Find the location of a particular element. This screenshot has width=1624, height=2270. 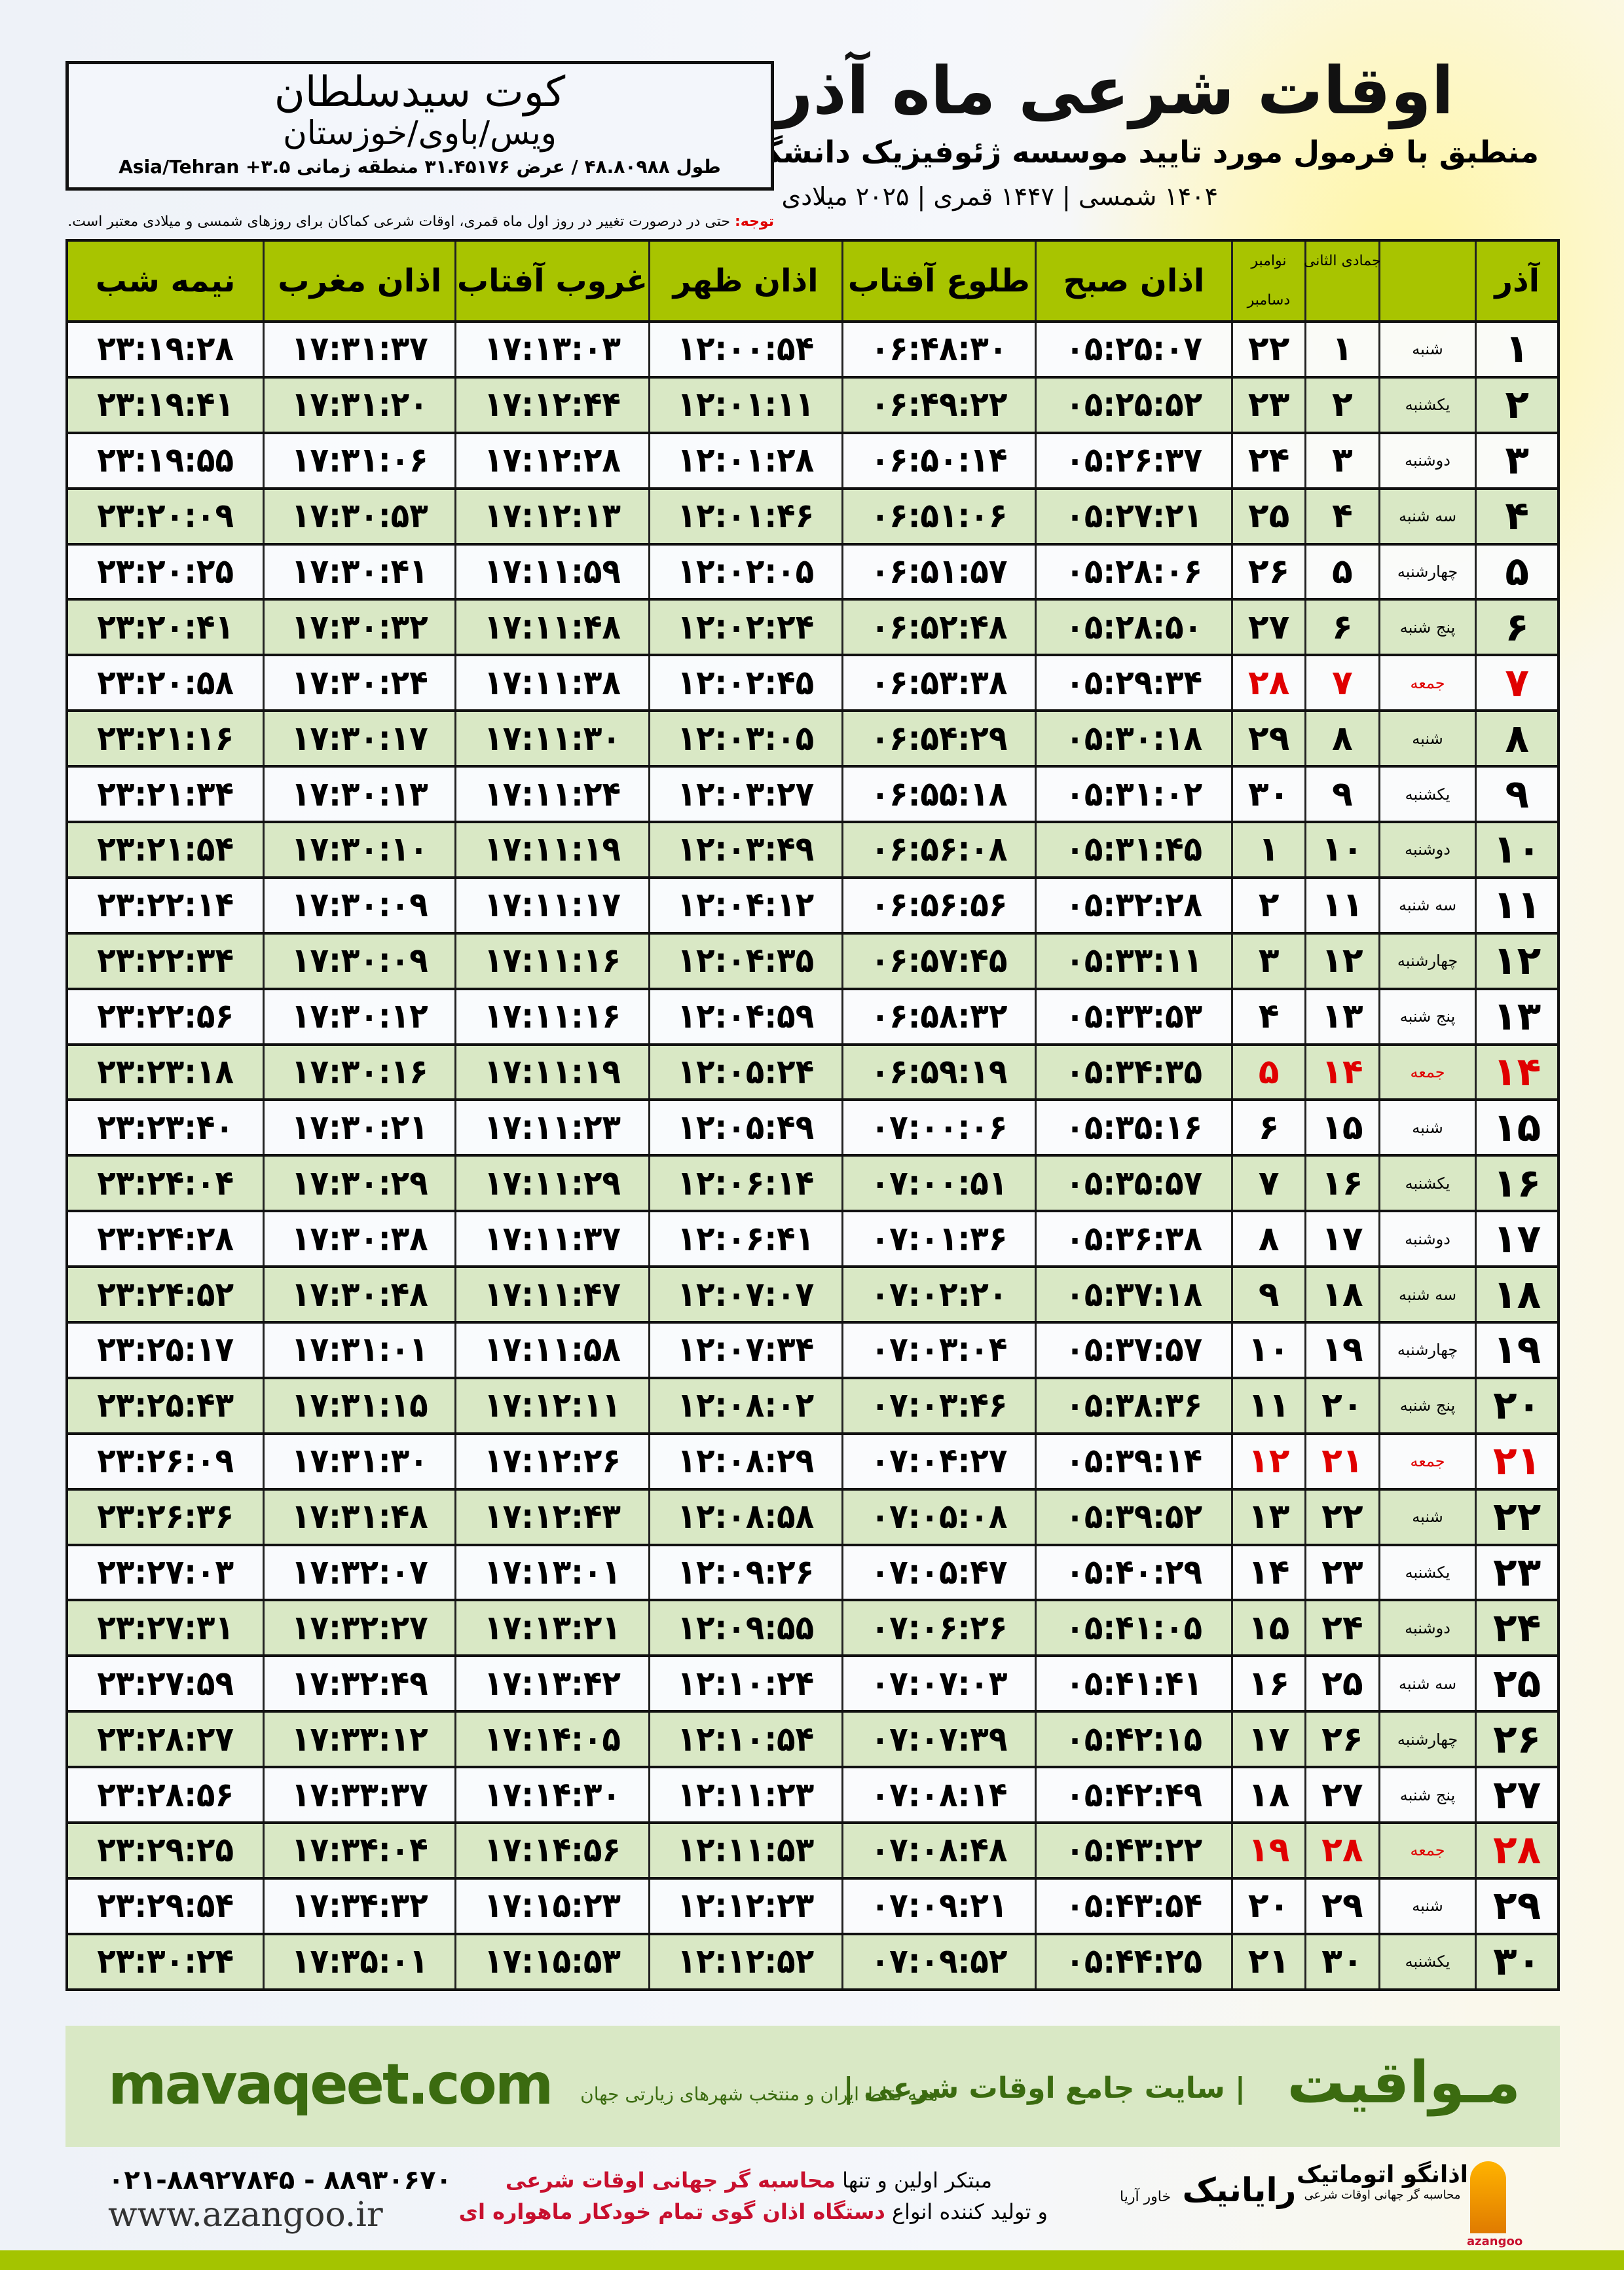

cell-azar-day: ۳۰ is located at coordinates (1516, 1961).